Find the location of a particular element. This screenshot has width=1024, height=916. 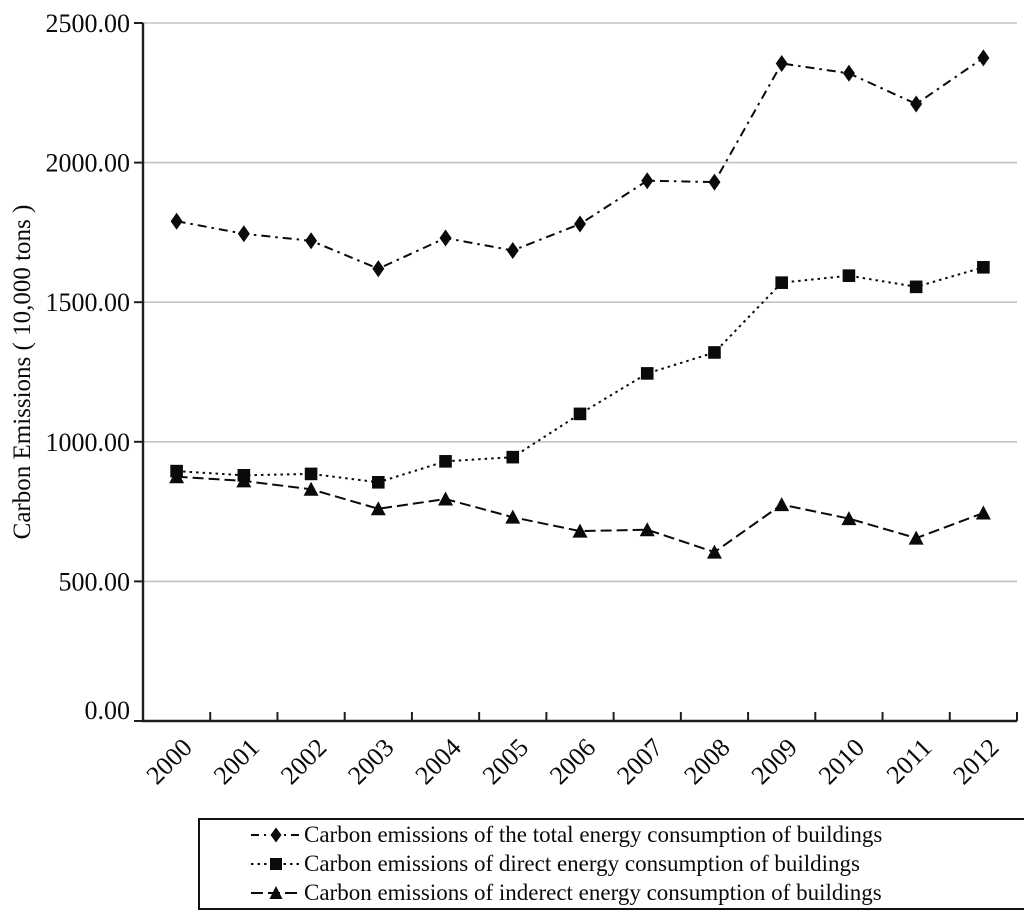

triangle-icon is located at coordinates (276, 892).